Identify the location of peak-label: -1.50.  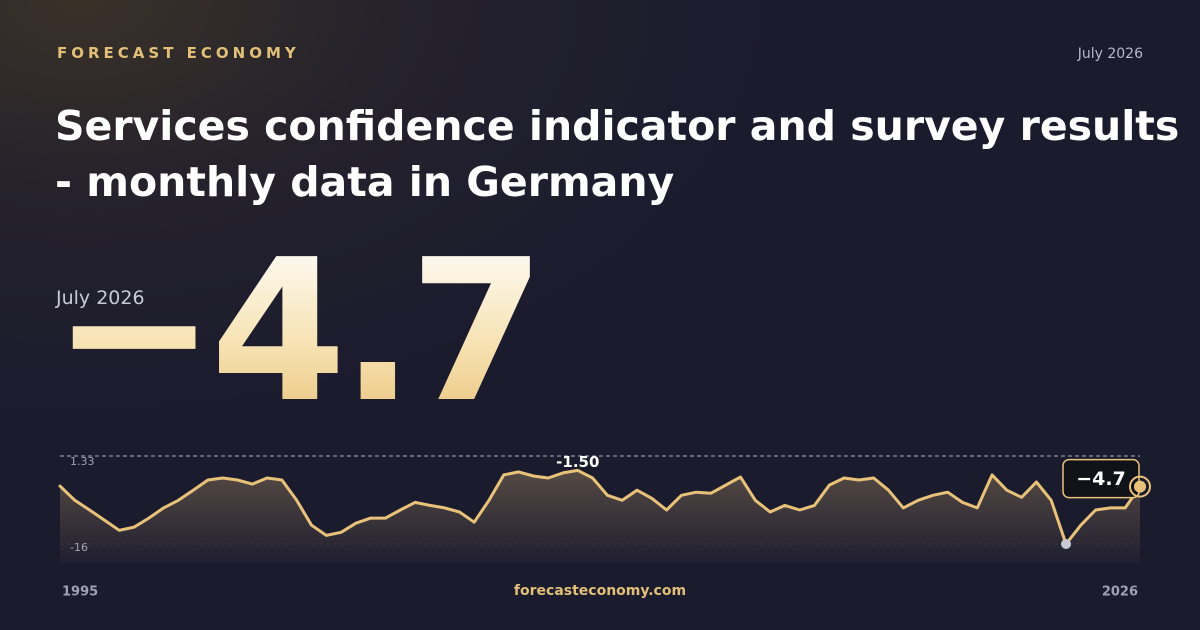
(577, 462).